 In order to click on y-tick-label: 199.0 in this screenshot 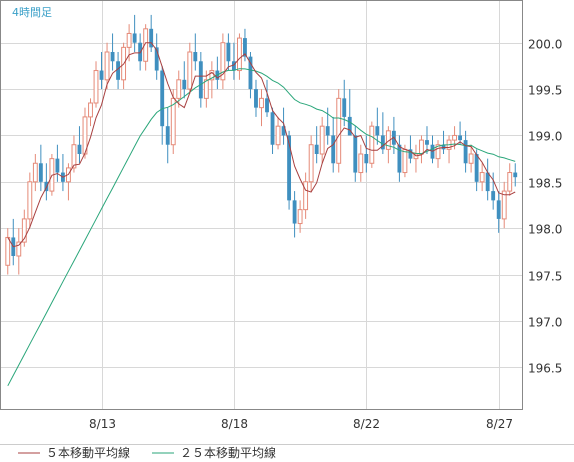, I will do `click(545, 137)`.